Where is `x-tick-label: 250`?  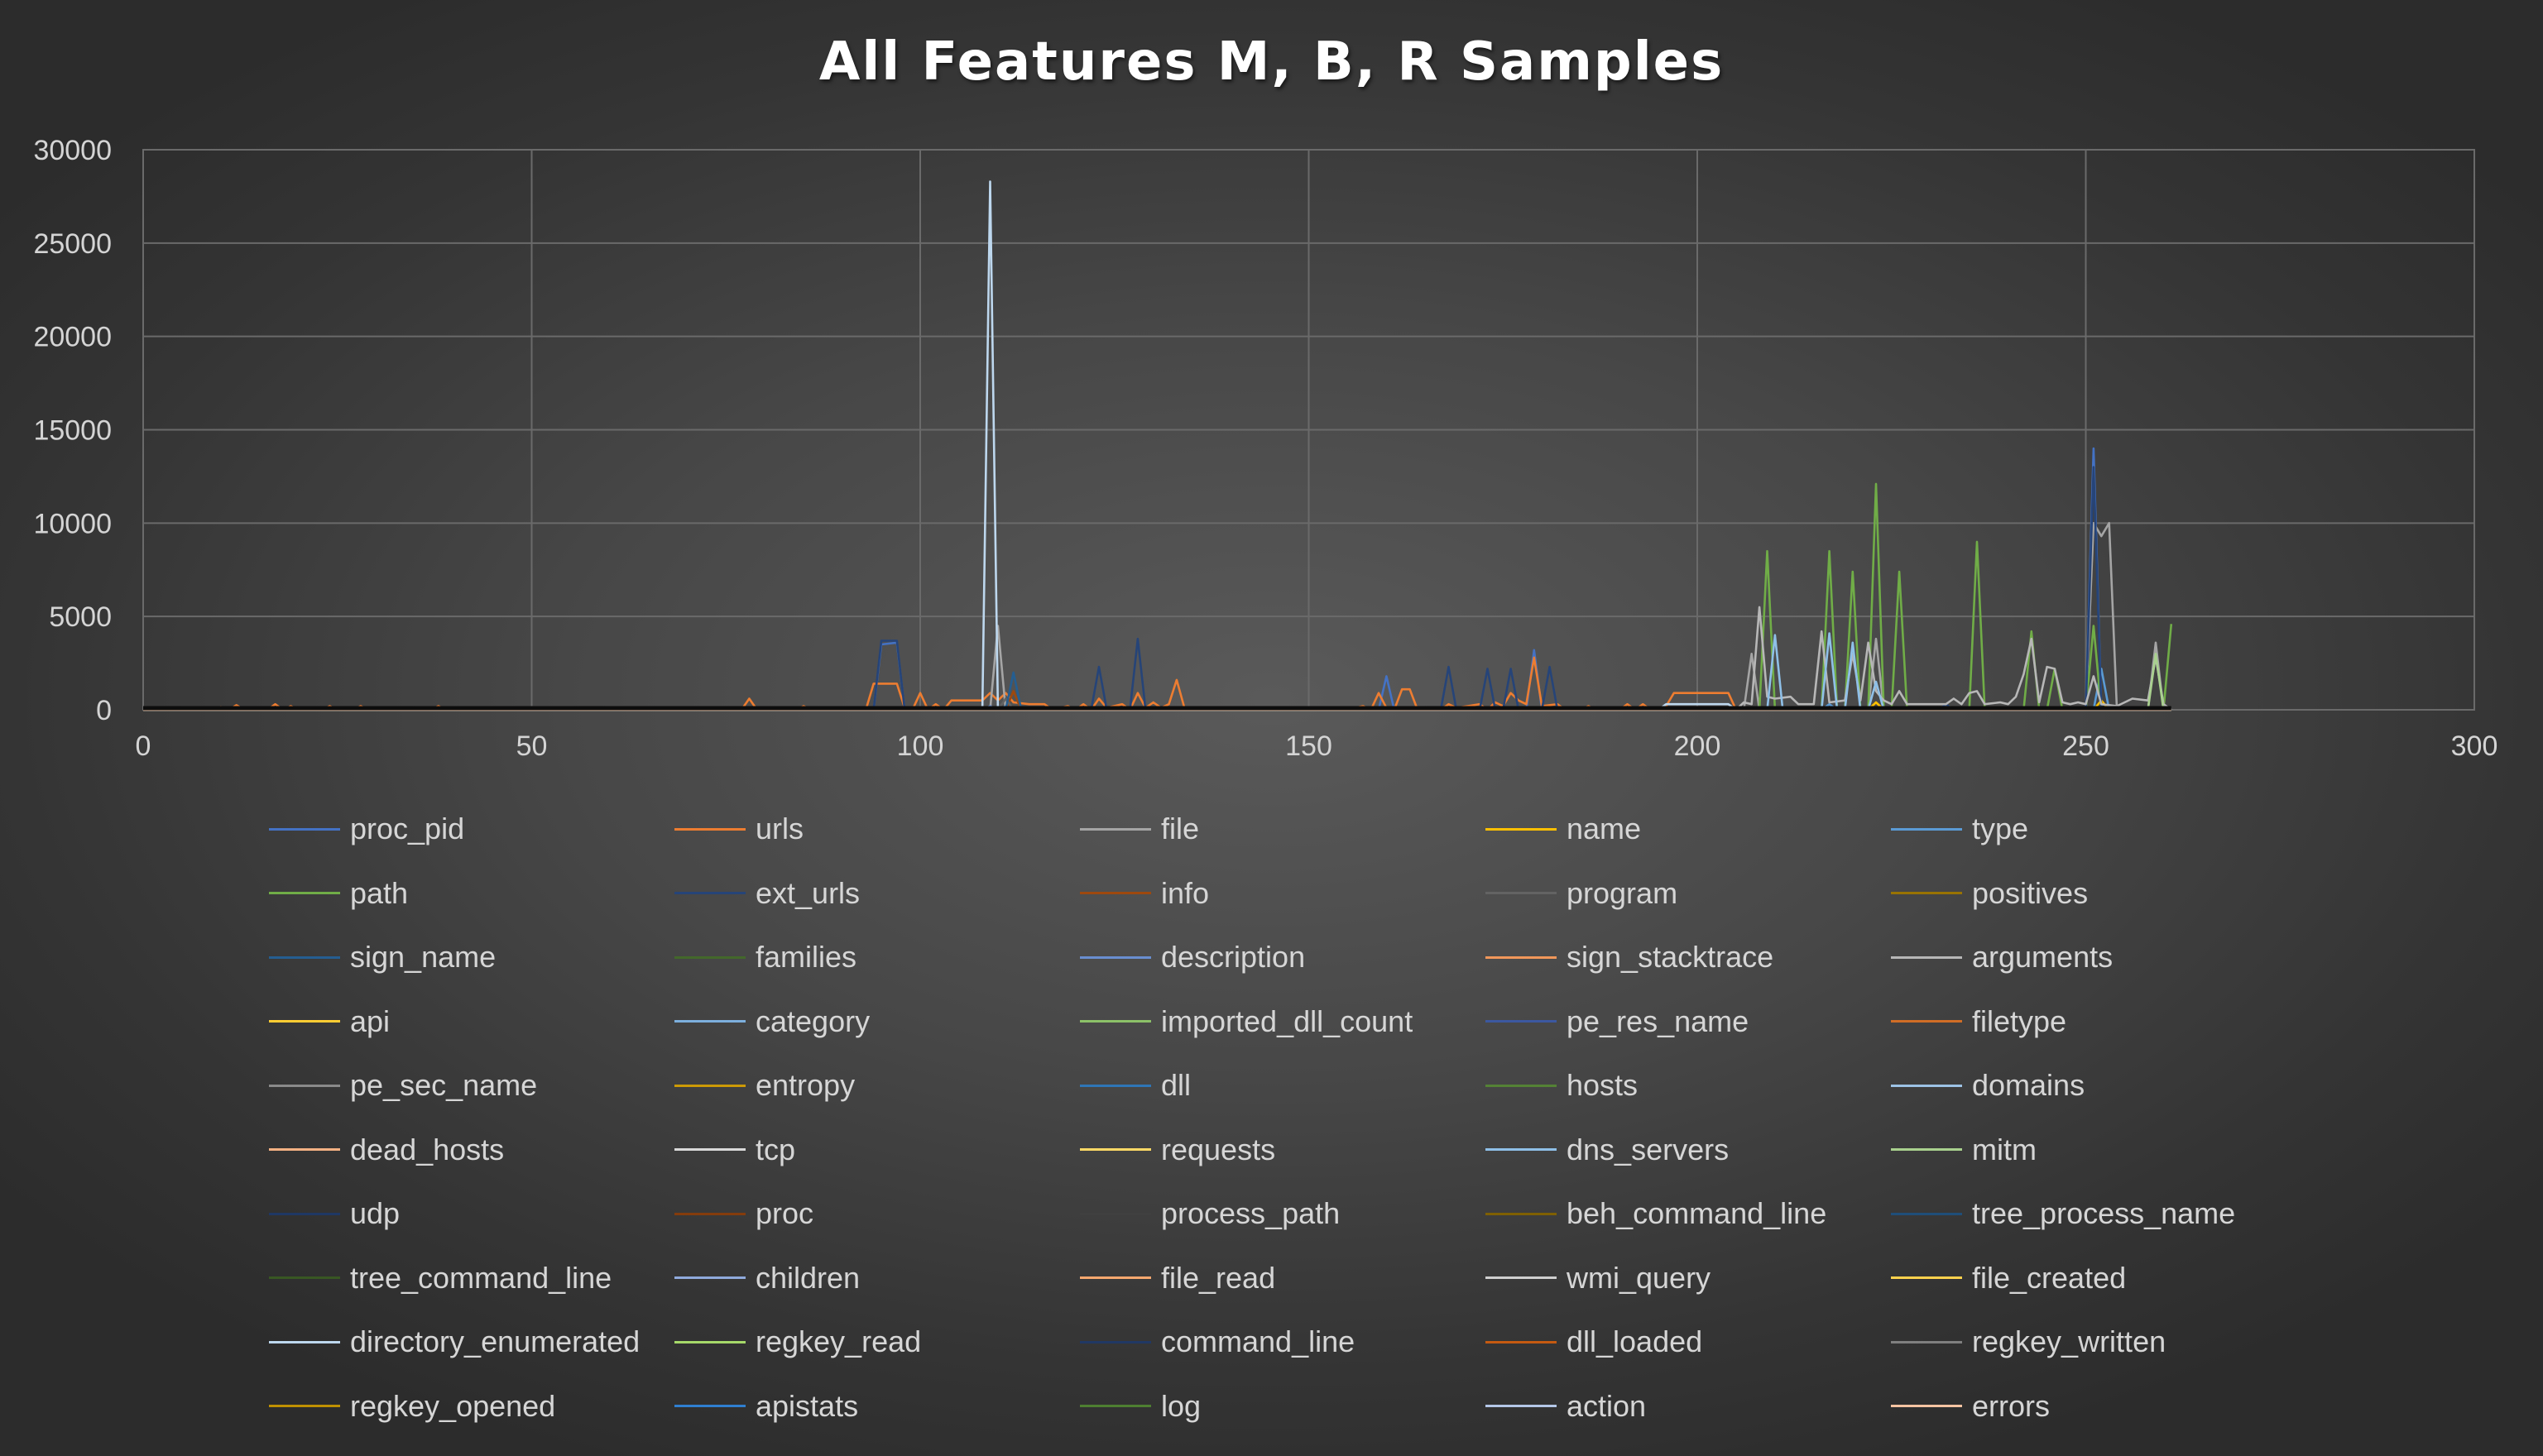
x-tick-label: 250 is located at coordinates (2085, 746).